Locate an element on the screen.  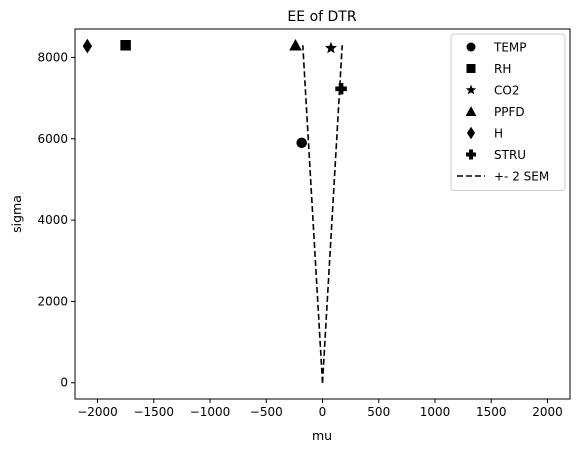
x-axis: −2000 −1500 −1000 −500 0 500 1000 1500 2000 is located at coordinates (320, 409).